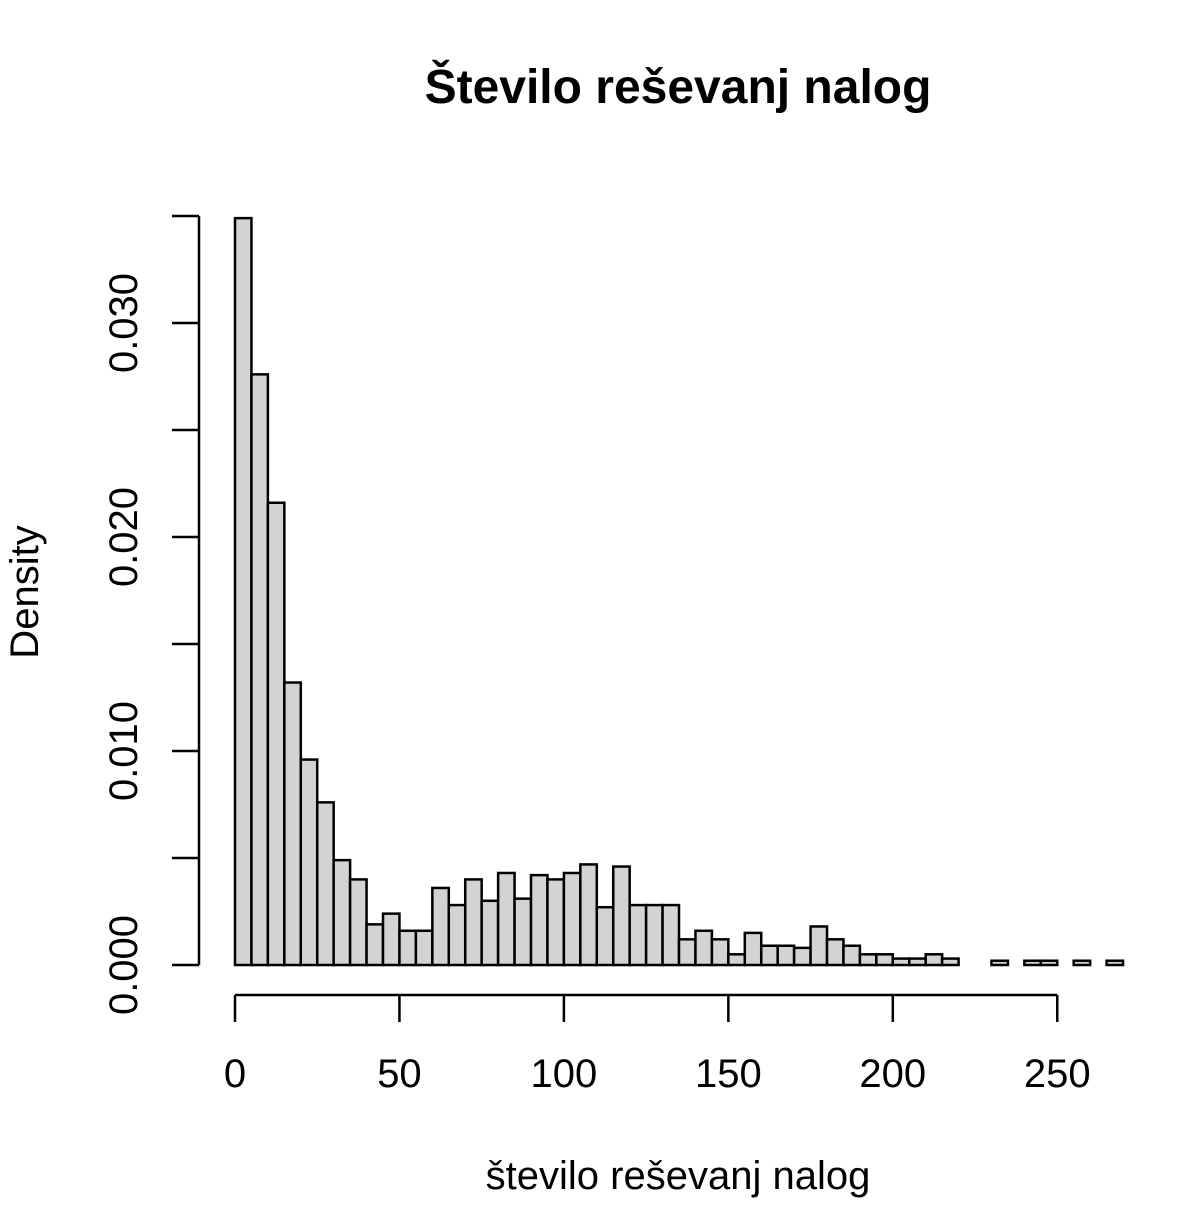 The image size is (1184, 1210). Describe the element at coordinates (151, 614) in the screenshot. I see `y-axis: 0.000 0.010 0.020 0.030` at that location.